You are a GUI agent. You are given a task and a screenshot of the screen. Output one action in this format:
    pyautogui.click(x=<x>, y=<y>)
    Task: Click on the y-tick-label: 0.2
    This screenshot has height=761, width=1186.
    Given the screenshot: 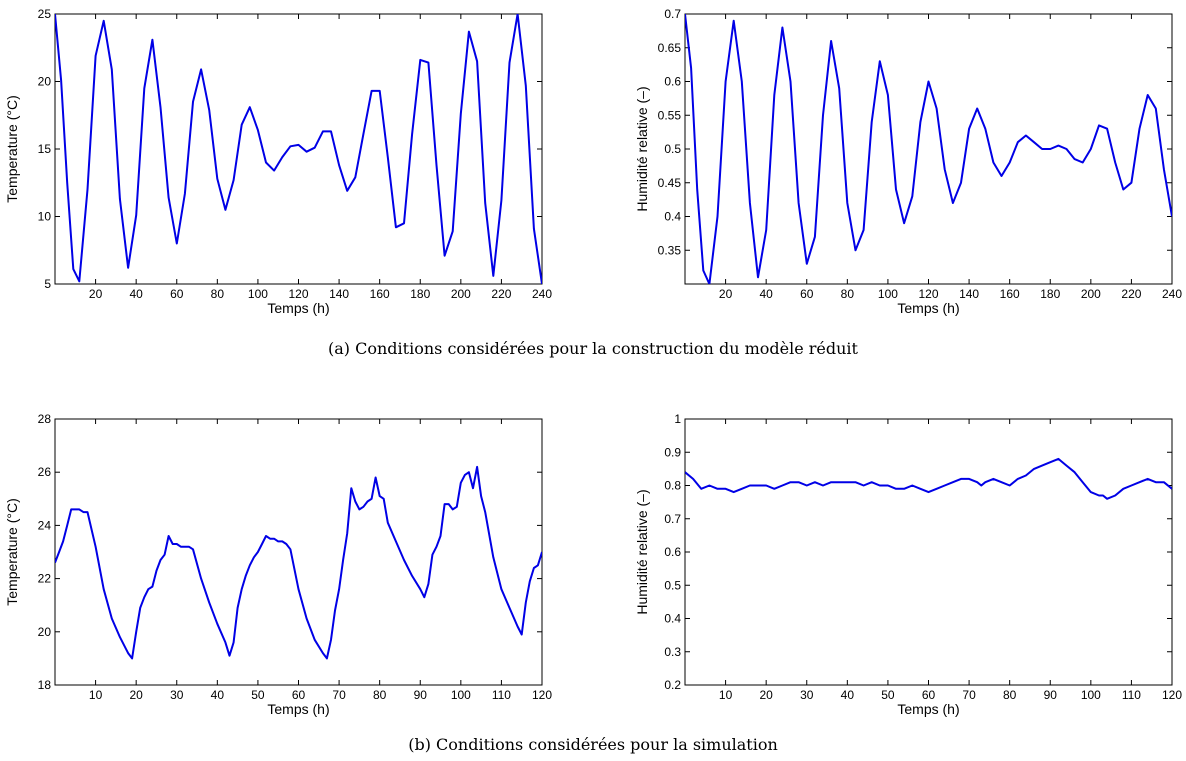 What is the action you would take?
    pyautogui.click(x=672, y=685)
    